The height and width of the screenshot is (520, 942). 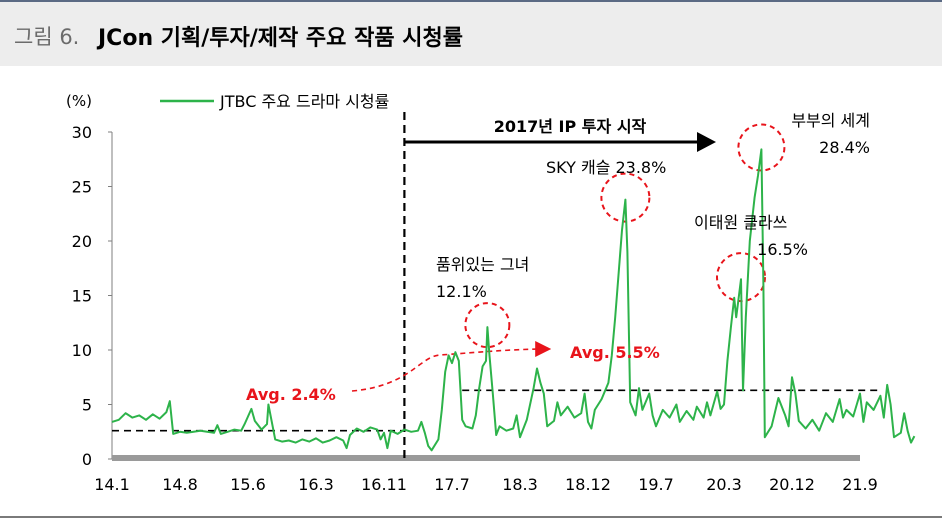 I want to click on annotation-title: 부부의 세계, so click(x=830, y=120).